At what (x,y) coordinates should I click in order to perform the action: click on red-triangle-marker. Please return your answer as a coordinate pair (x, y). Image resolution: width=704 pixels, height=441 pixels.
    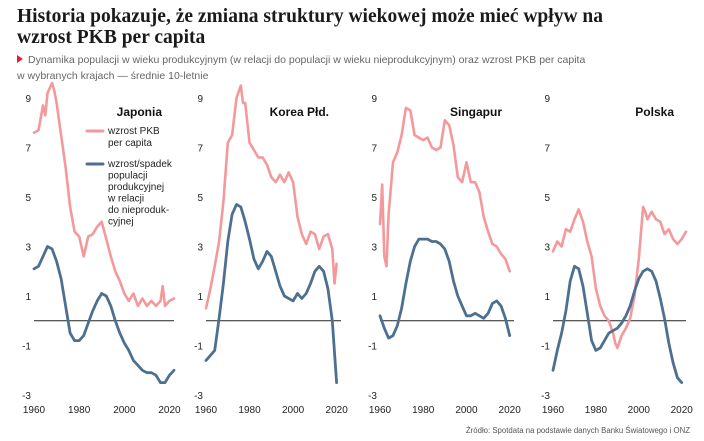
    Looking at the image, I should click on (20, 59).